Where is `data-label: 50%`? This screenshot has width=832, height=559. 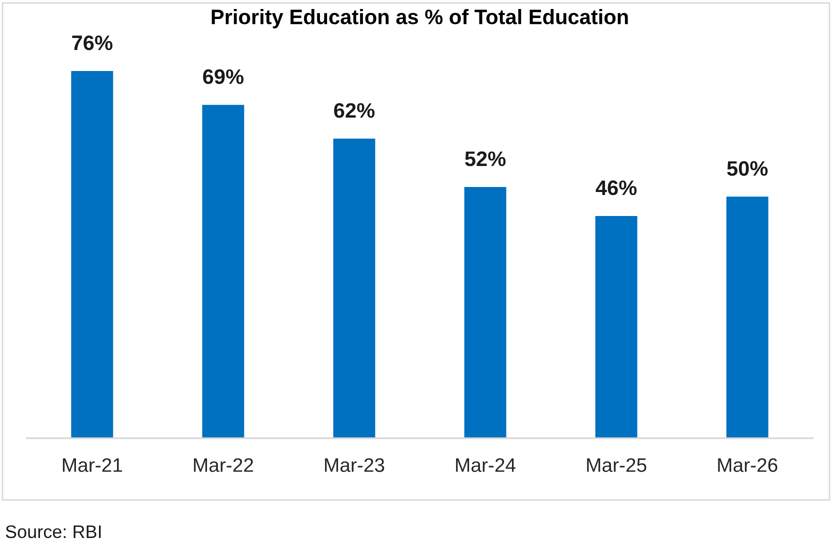
data-label: 50% is located at coordinates (747, 168).